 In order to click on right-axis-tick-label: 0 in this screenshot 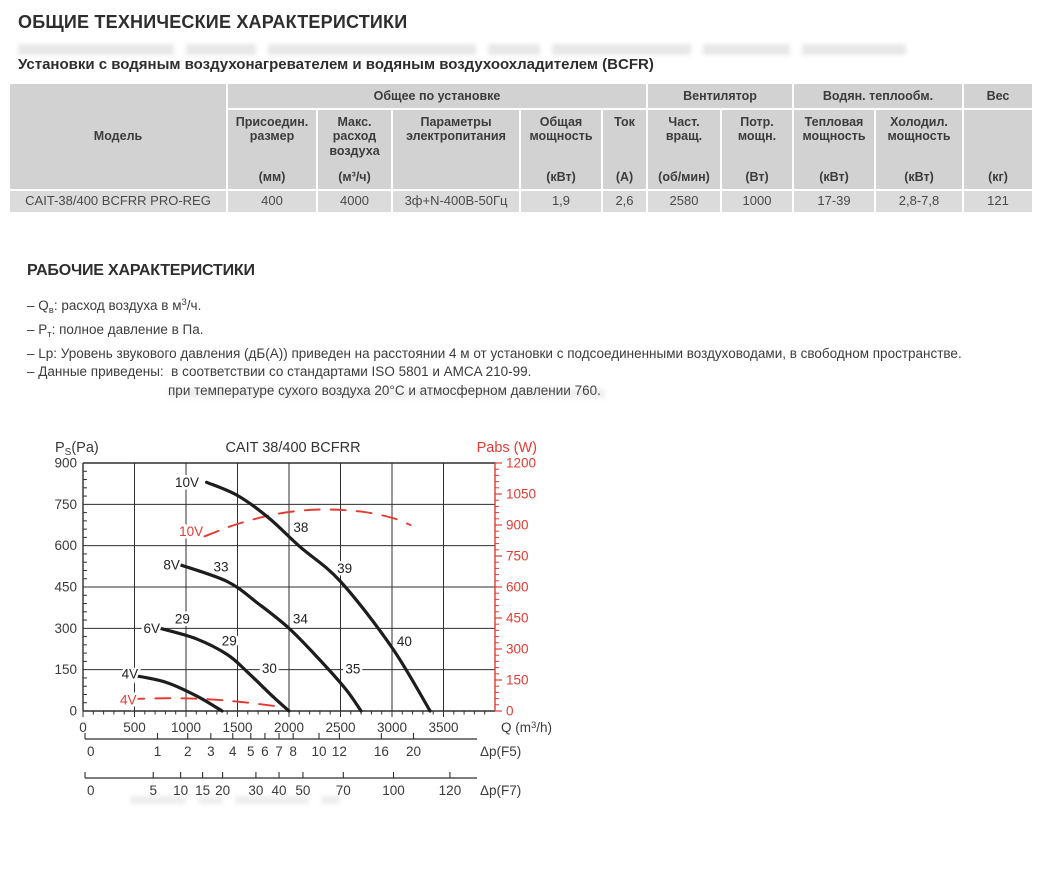, I will do `click(510, 711)`.